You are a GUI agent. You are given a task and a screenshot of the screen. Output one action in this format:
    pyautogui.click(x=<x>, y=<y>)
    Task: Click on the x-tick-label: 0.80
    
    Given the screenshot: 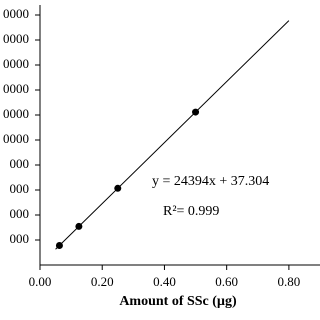 What is the action you would take?
    pyautogui.click(x=289, y=281)
    